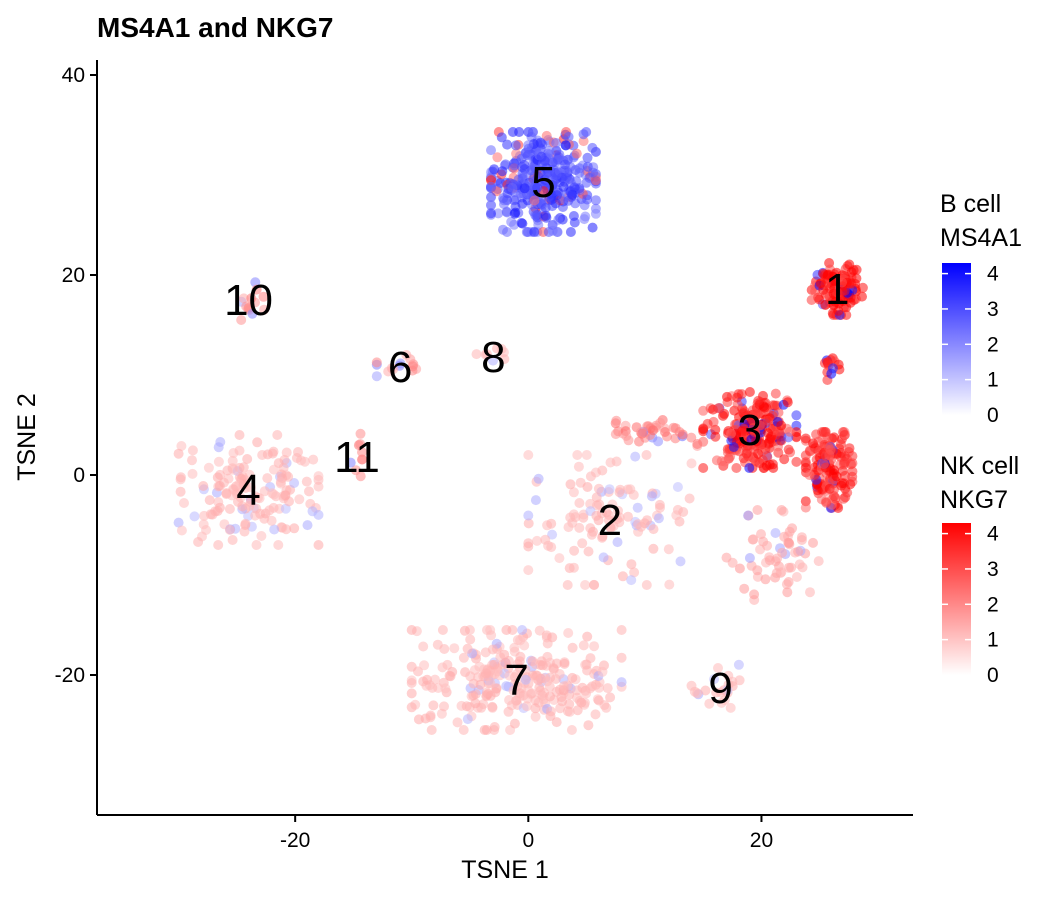 This screenshot has width=1050, height=900. Describe the element at coordinates (76, 375) in the screenshot. I see `y-axis-ticks: -20 0 20 40` at that location.